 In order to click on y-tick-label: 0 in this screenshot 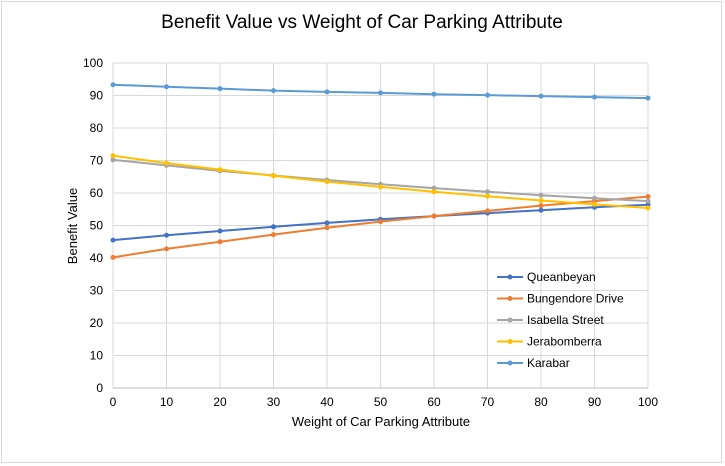, I will do `click(99, 388)`.